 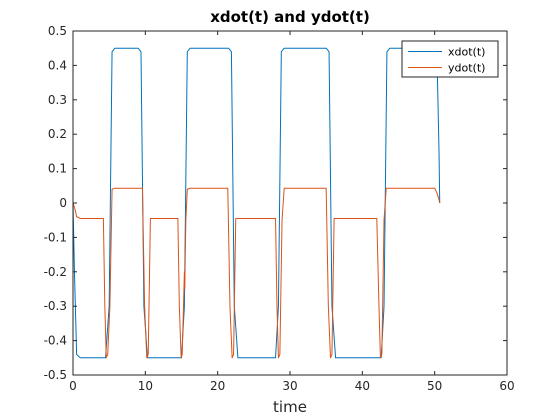 I want to click on x-axis-label: time, so click(x=290, y=407).